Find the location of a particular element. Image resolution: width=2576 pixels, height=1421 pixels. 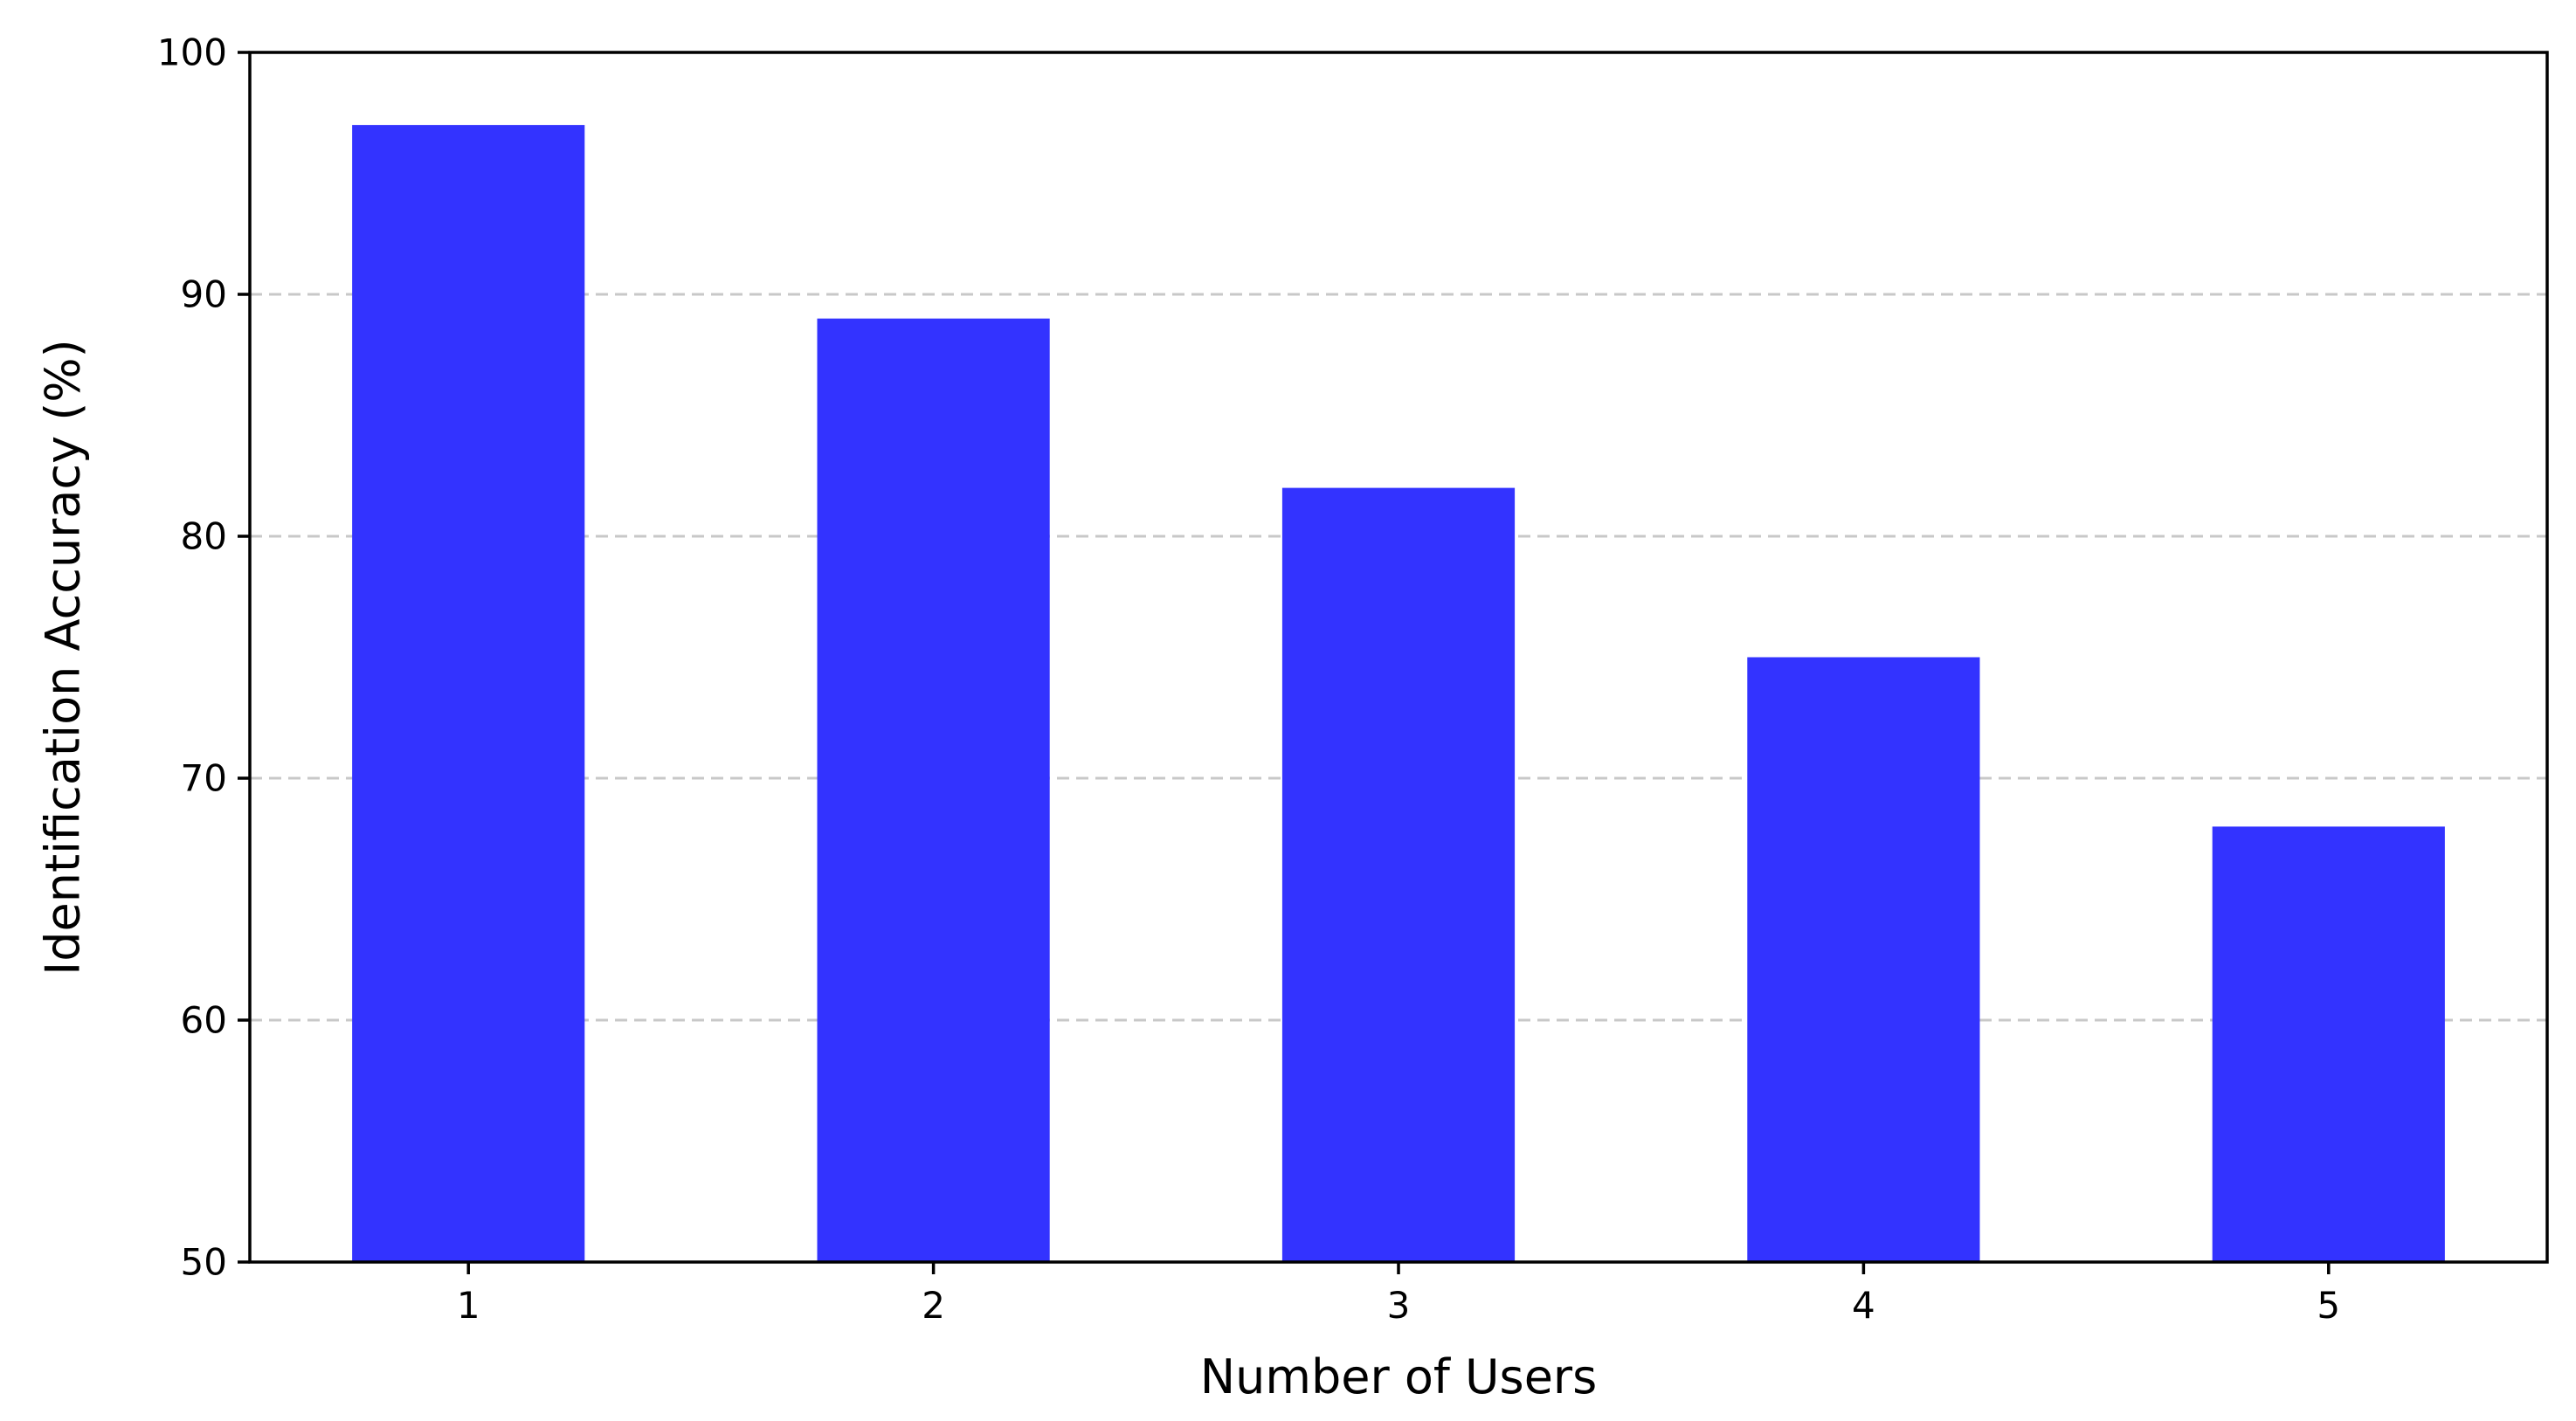

x-tick-label: 1 is located at coordinates (468, 1306).